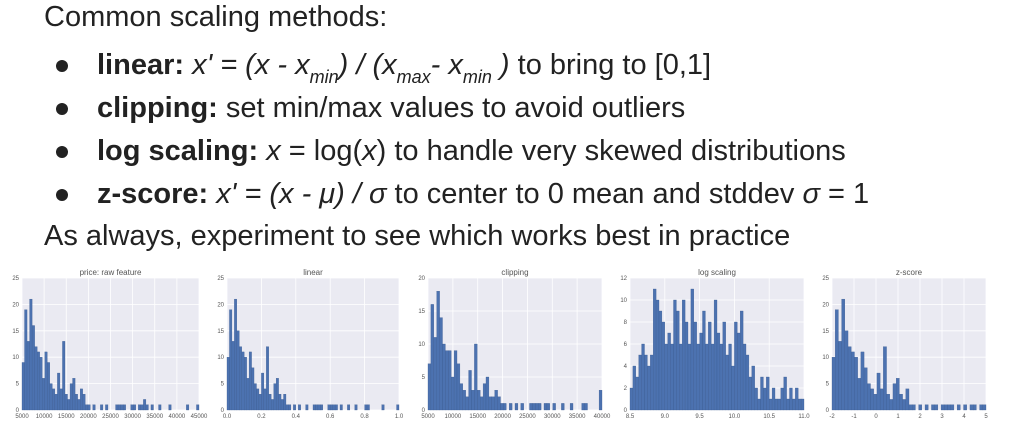 The width and height of the screenshot is (1029, 434). I want to click on z-score-tail: = 1, so click(844, 194).